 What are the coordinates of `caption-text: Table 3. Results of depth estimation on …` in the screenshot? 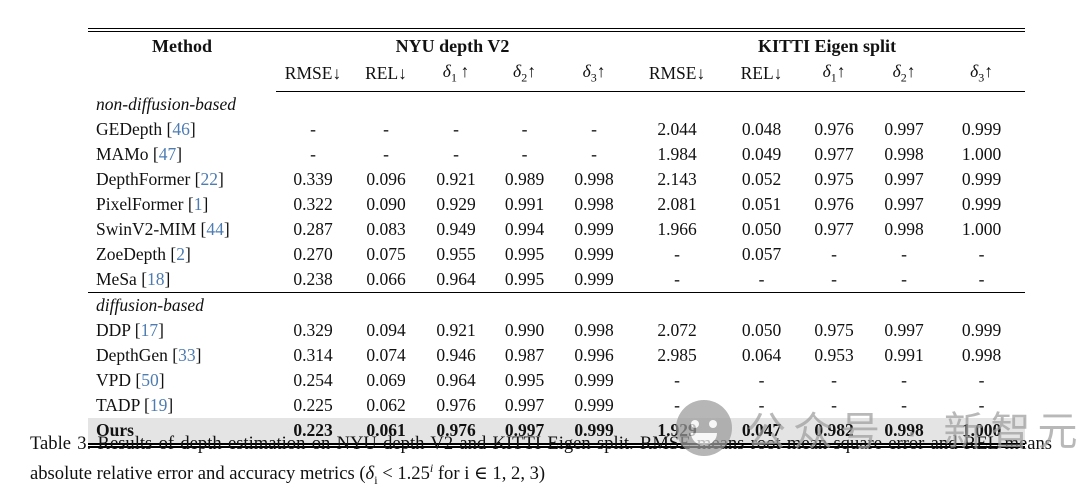 It's located at (541, 459).